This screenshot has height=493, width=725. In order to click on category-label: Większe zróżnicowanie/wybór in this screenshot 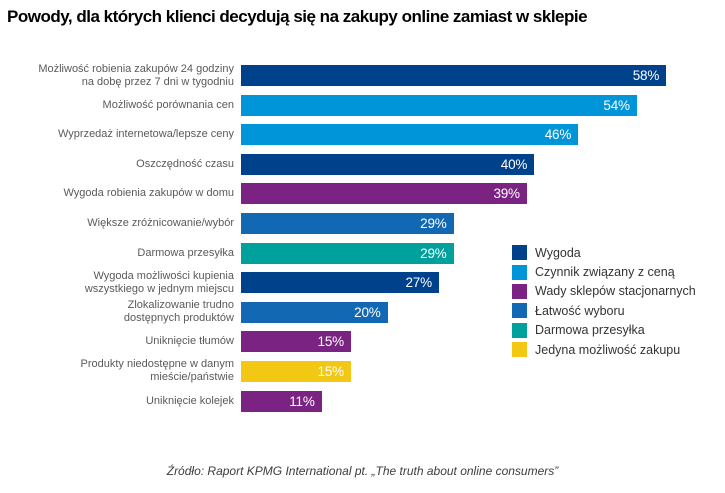, I will do `click(160, 222)`.